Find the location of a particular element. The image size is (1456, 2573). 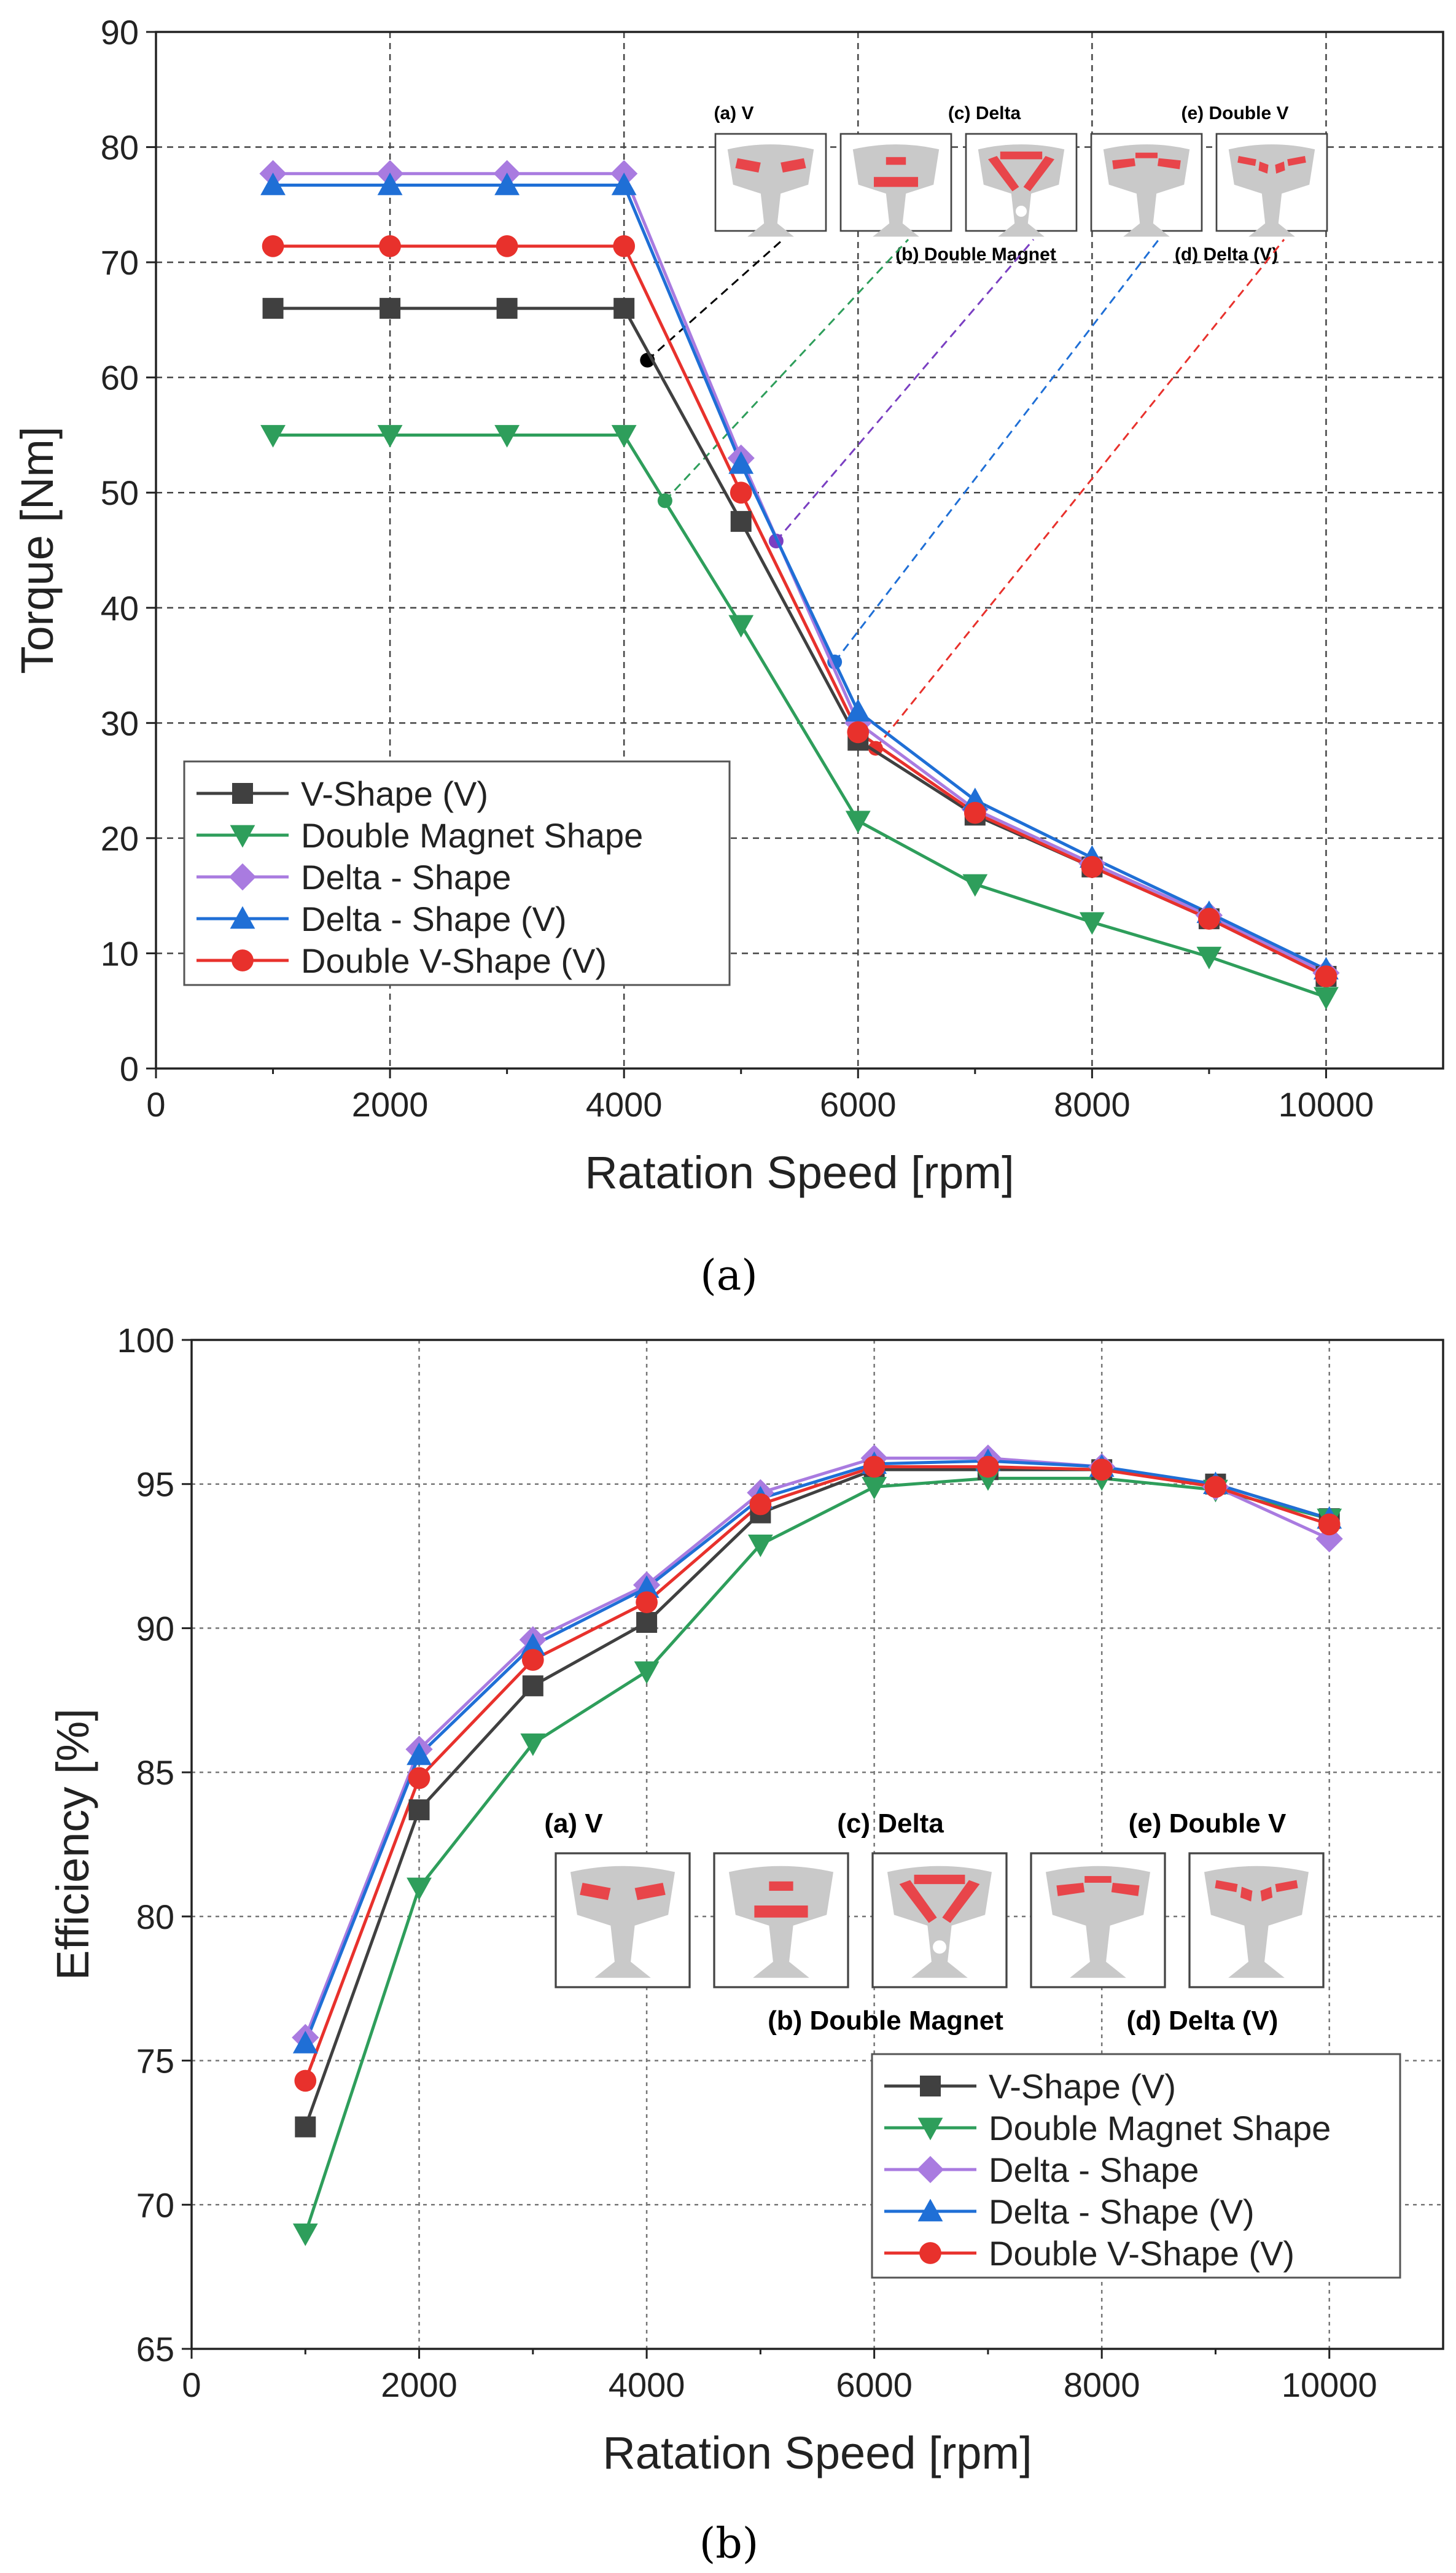

base-speed-point is located at coordinates (875, 748).